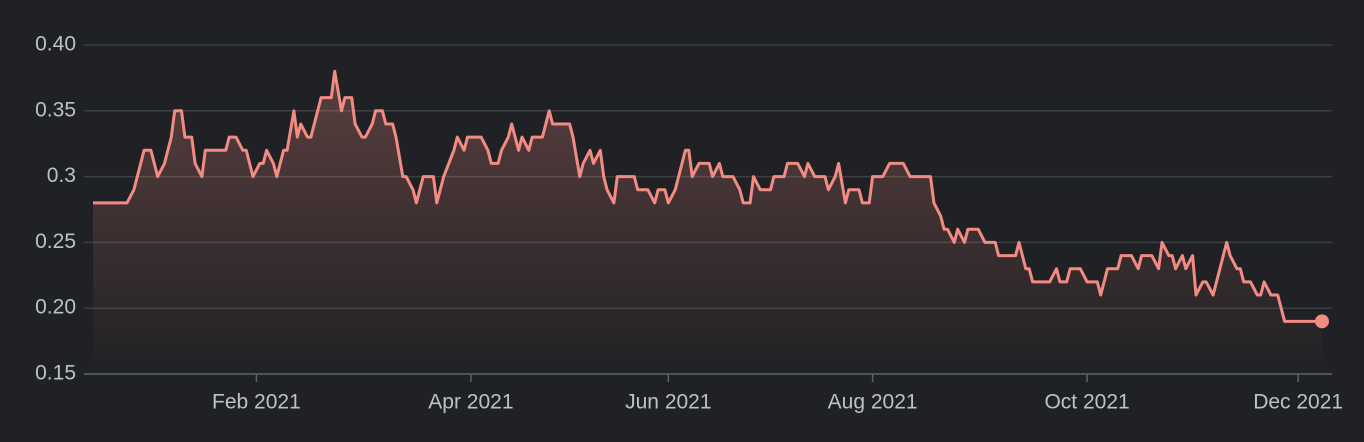 The image size is (1364, 442). Describe the element at coordinates (55, 307) in the screenshot. I see `y-tick-label: 0.20` at that location.